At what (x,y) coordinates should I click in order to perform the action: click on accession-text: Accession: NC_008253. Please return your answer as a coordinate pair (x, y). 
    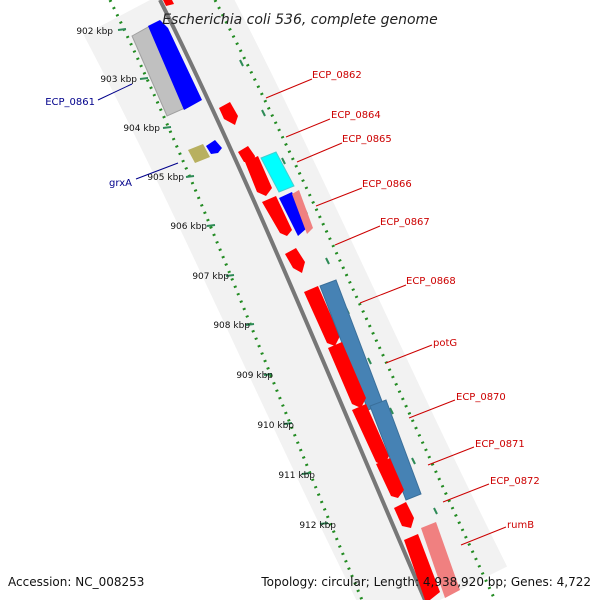
    Looking at the image, I should click on (76, 582).